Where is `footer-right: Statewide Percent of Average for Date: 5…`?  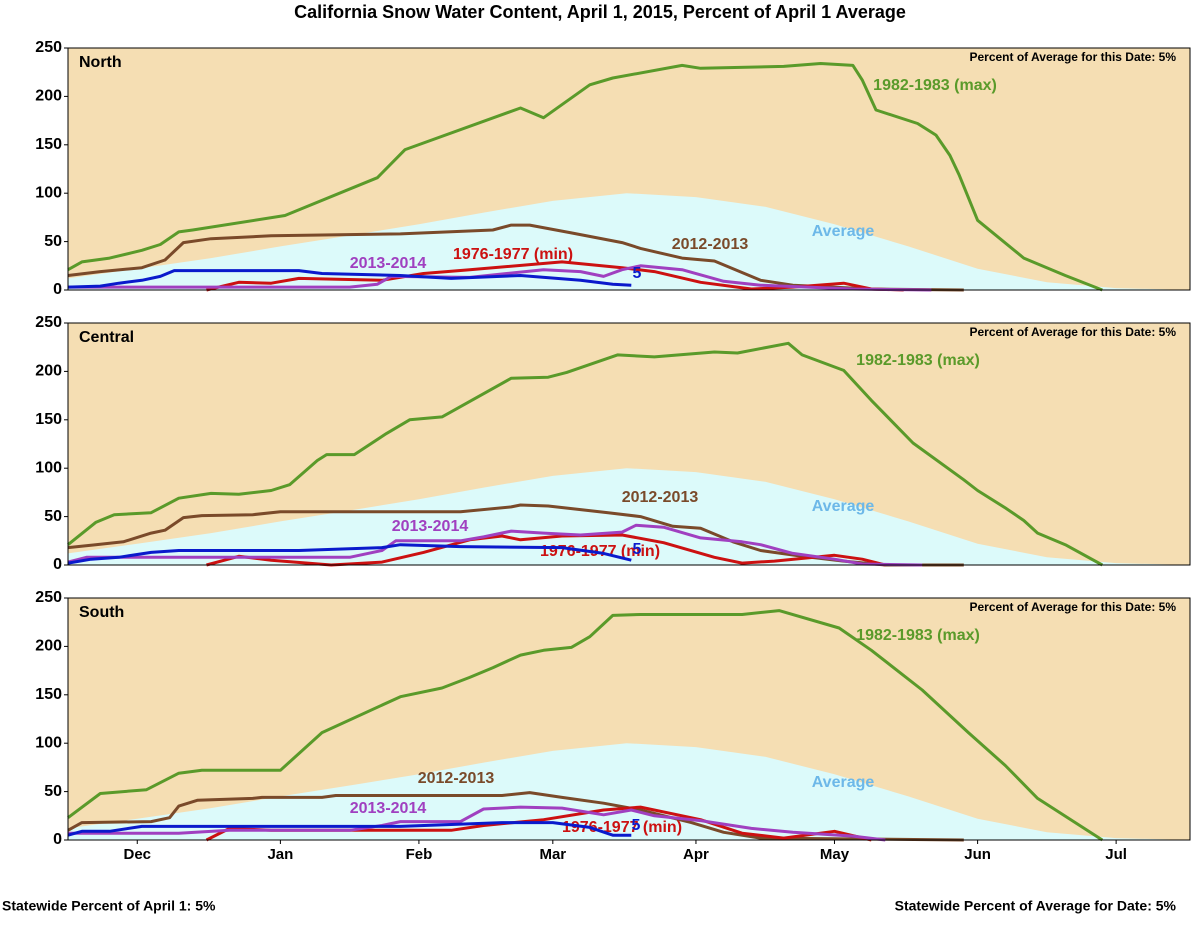
footer-right: Statewide Percent of Average for Date: 5… is located at coordinates (1036, 906).